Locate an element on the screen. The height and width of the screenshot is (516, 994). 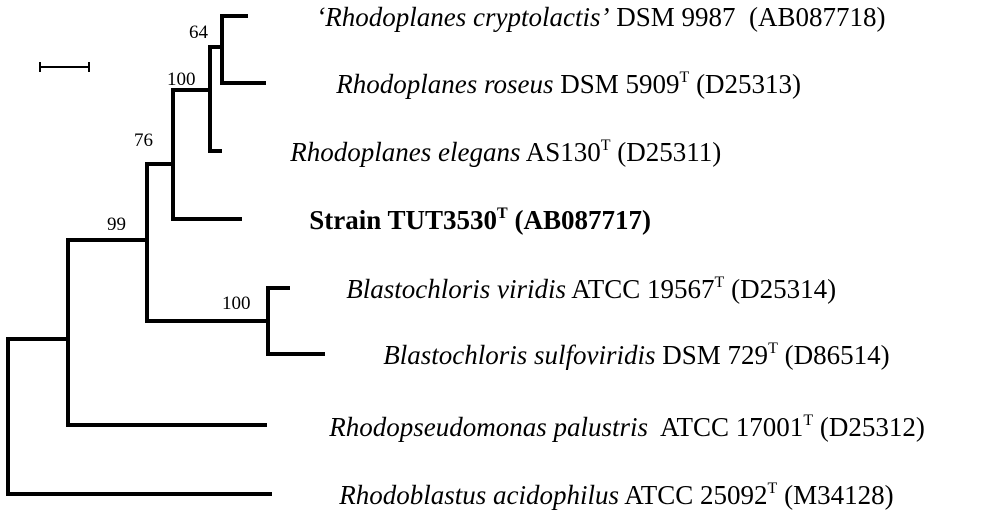
taxon-name: Blastochloris sulfoviridis is located at coordinates (519, 355).